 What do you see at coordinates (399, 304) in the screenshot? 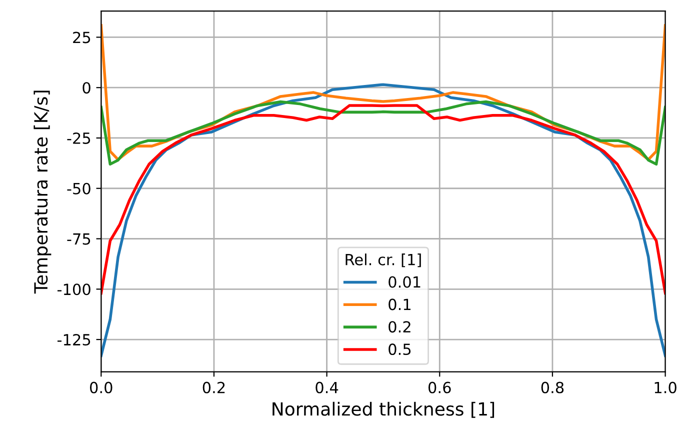
I see `legend-label: 0.1` at bounding box center [399, 304].